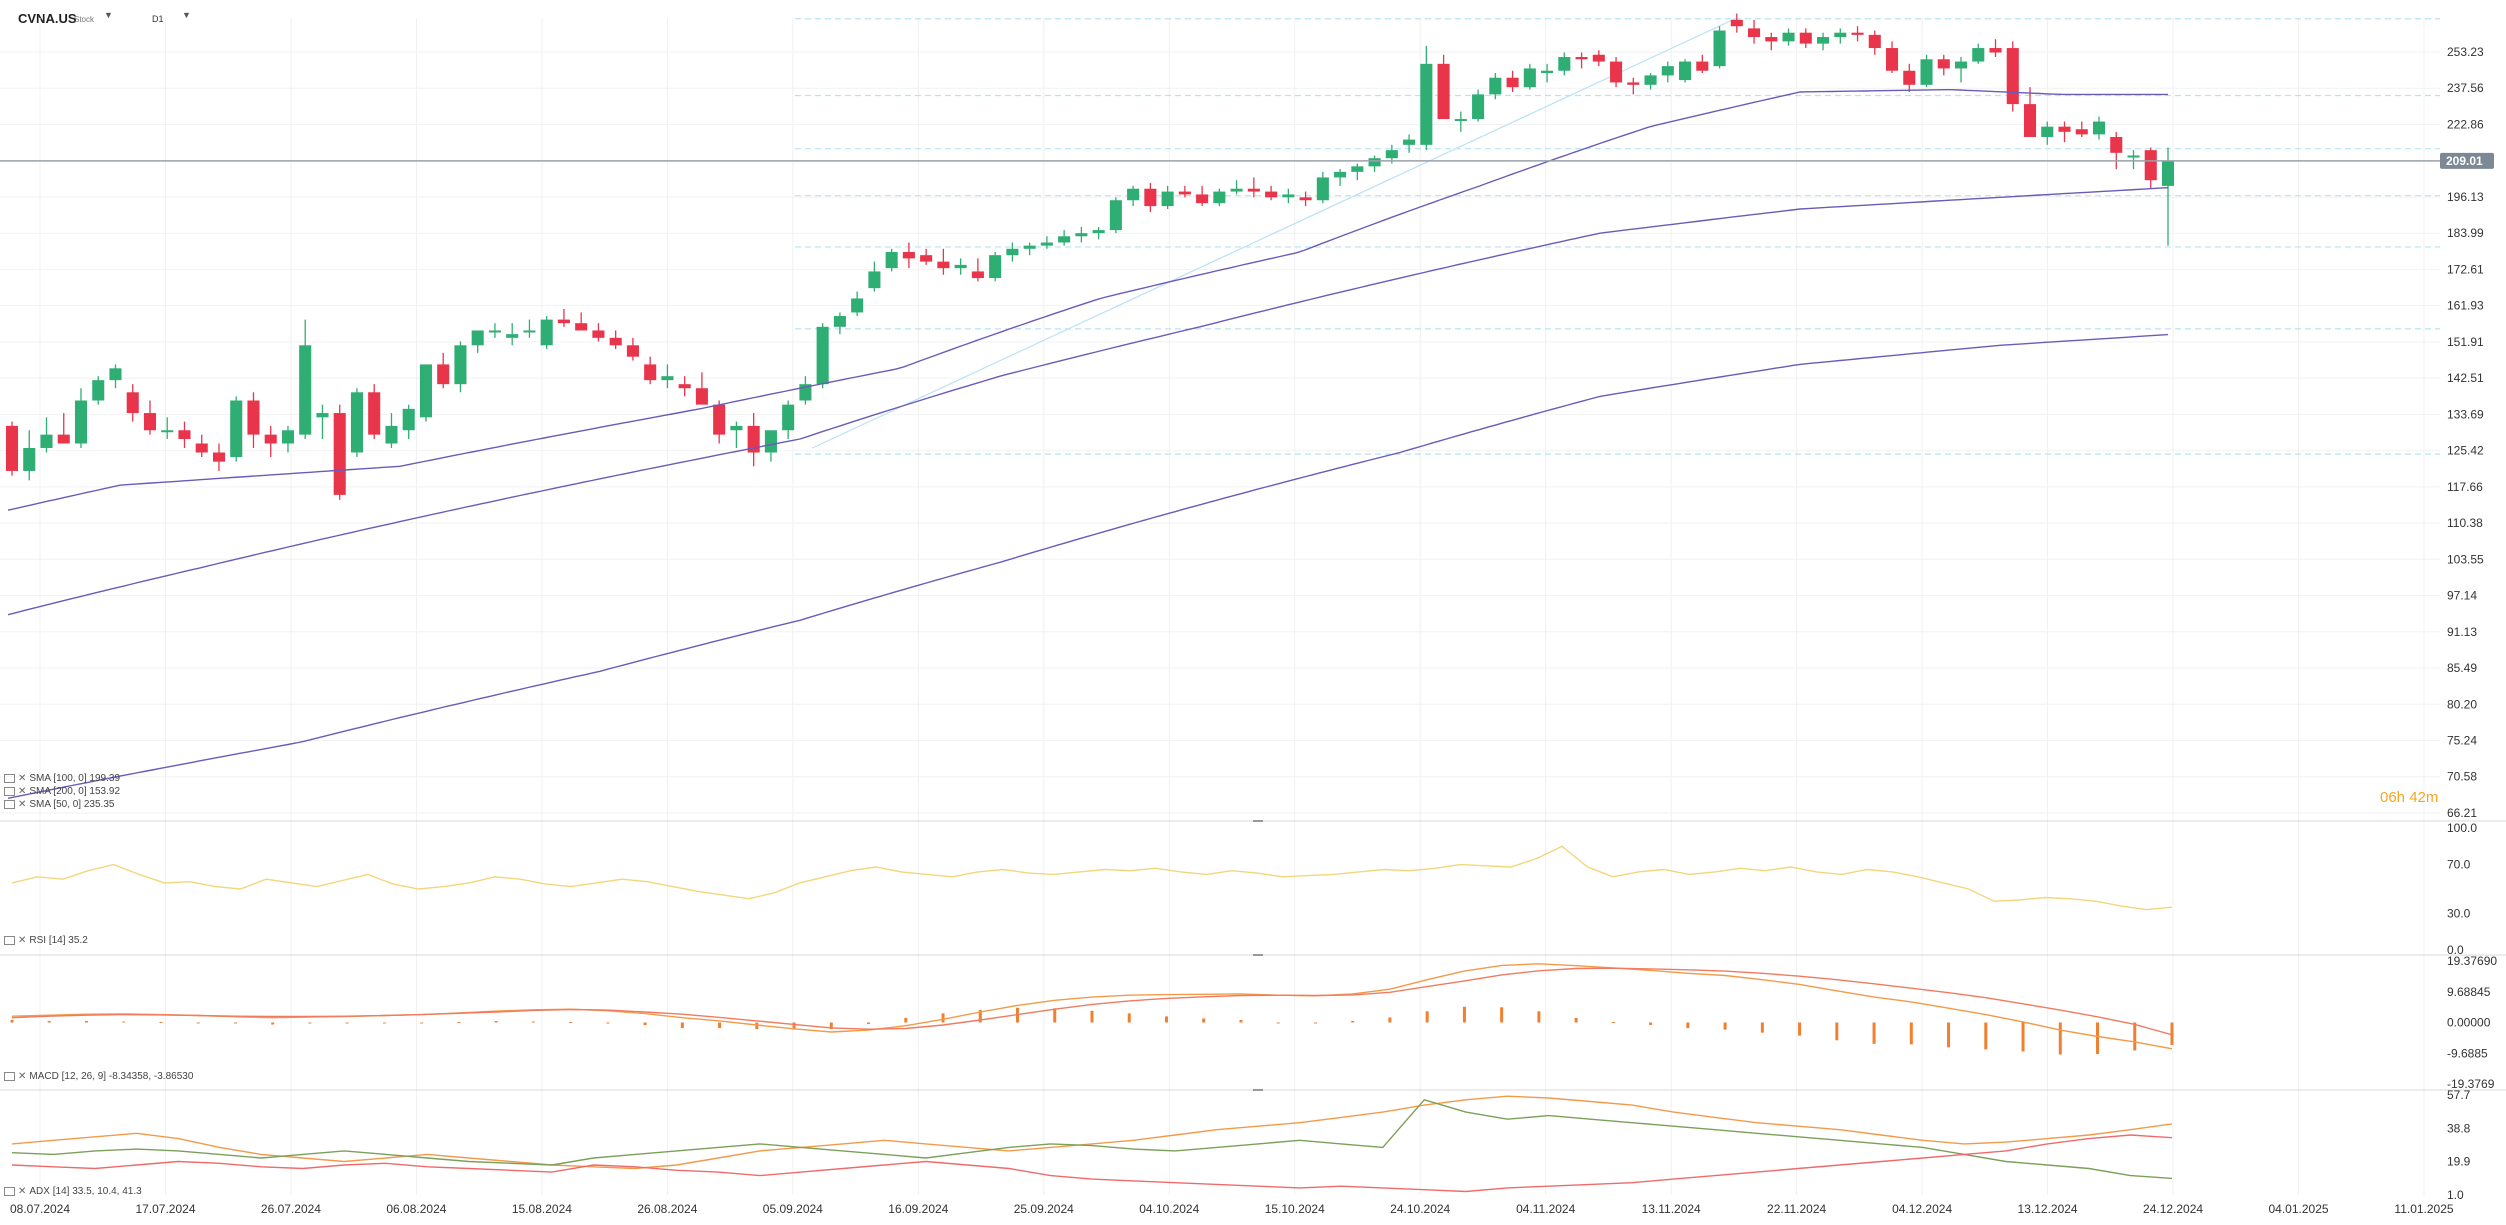  Describe the element at coordinates (1092, 1163) in the screenshot. I see `di-minus-line` at that location.